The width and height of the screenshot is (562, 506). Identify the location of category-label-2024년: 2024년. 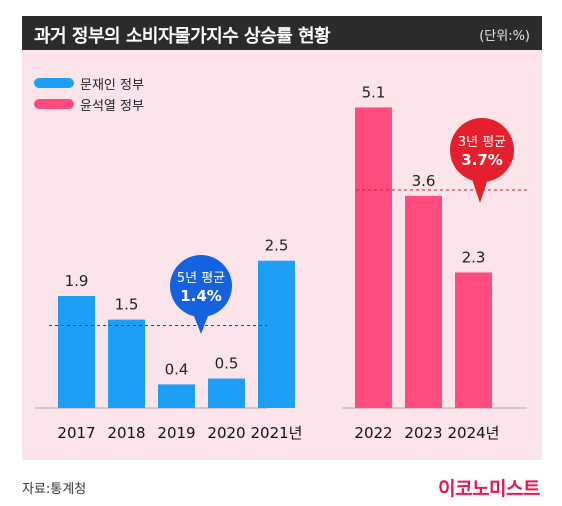
(474, 433).